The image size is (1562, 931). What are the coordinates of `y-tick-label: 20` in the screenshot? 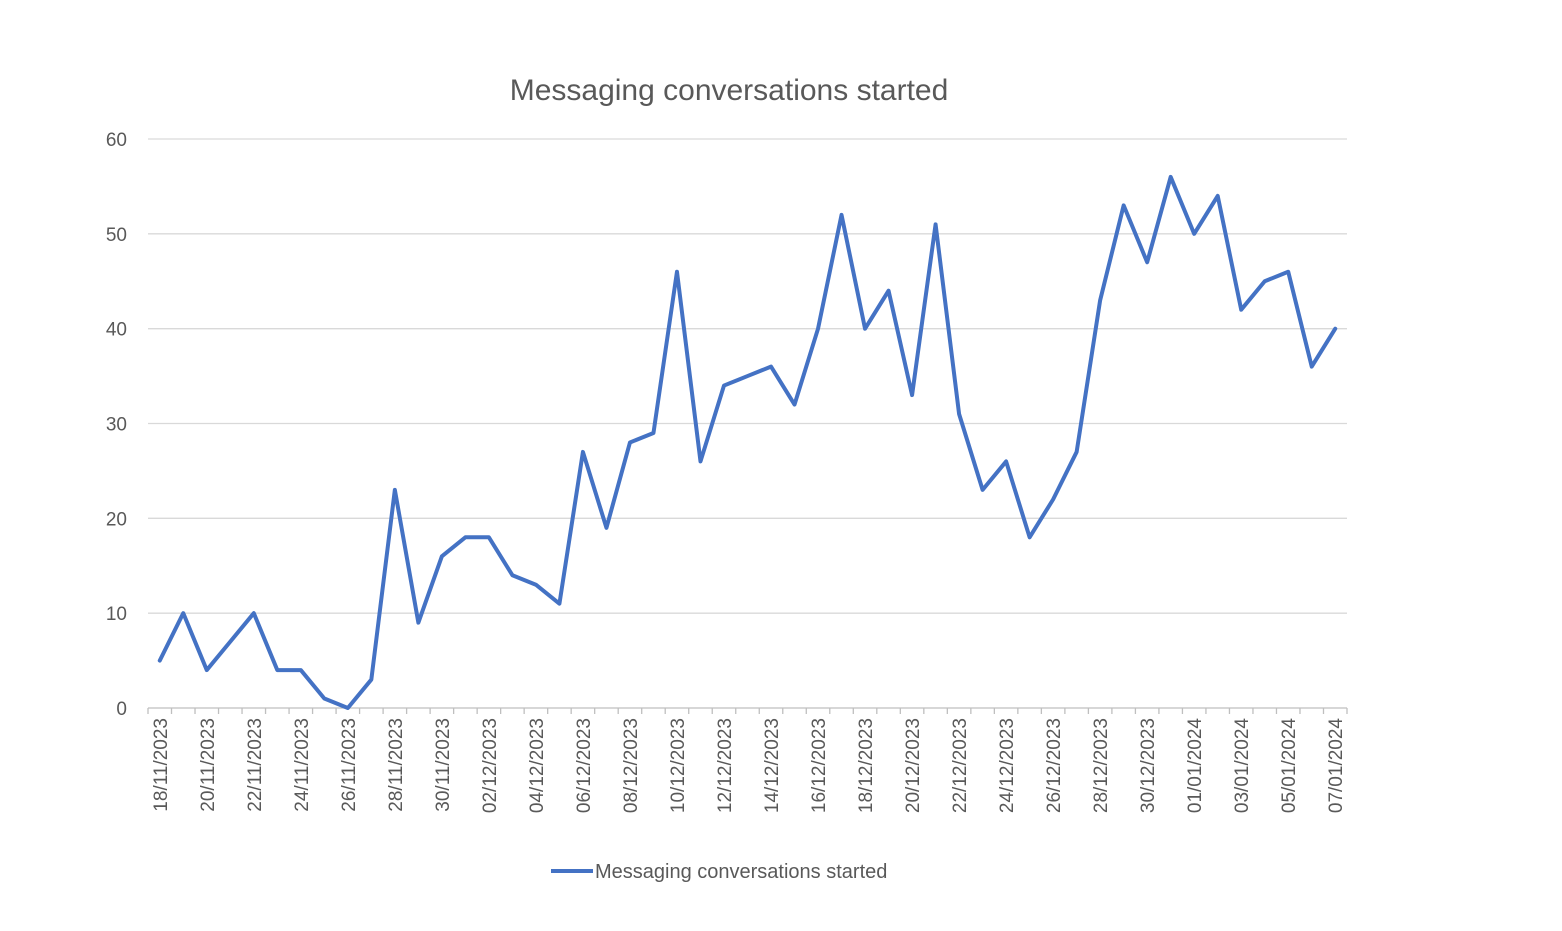 It's located at (116, 519).